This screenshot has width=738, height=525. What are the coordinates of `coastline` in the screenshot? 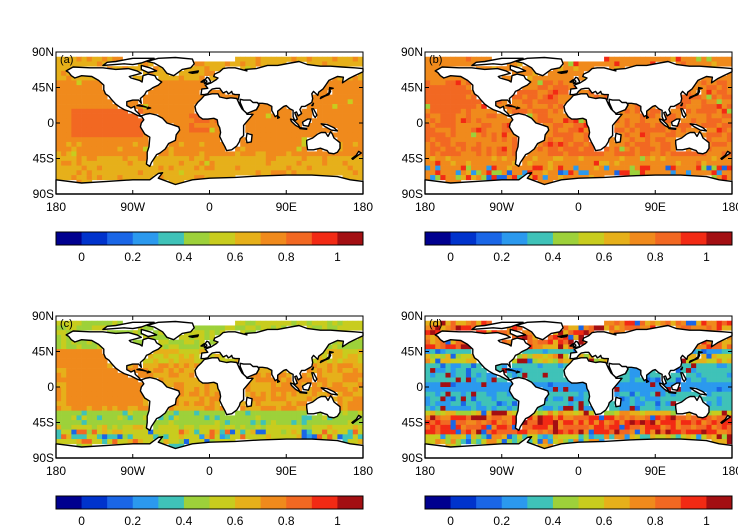 It's located at (648, 381).